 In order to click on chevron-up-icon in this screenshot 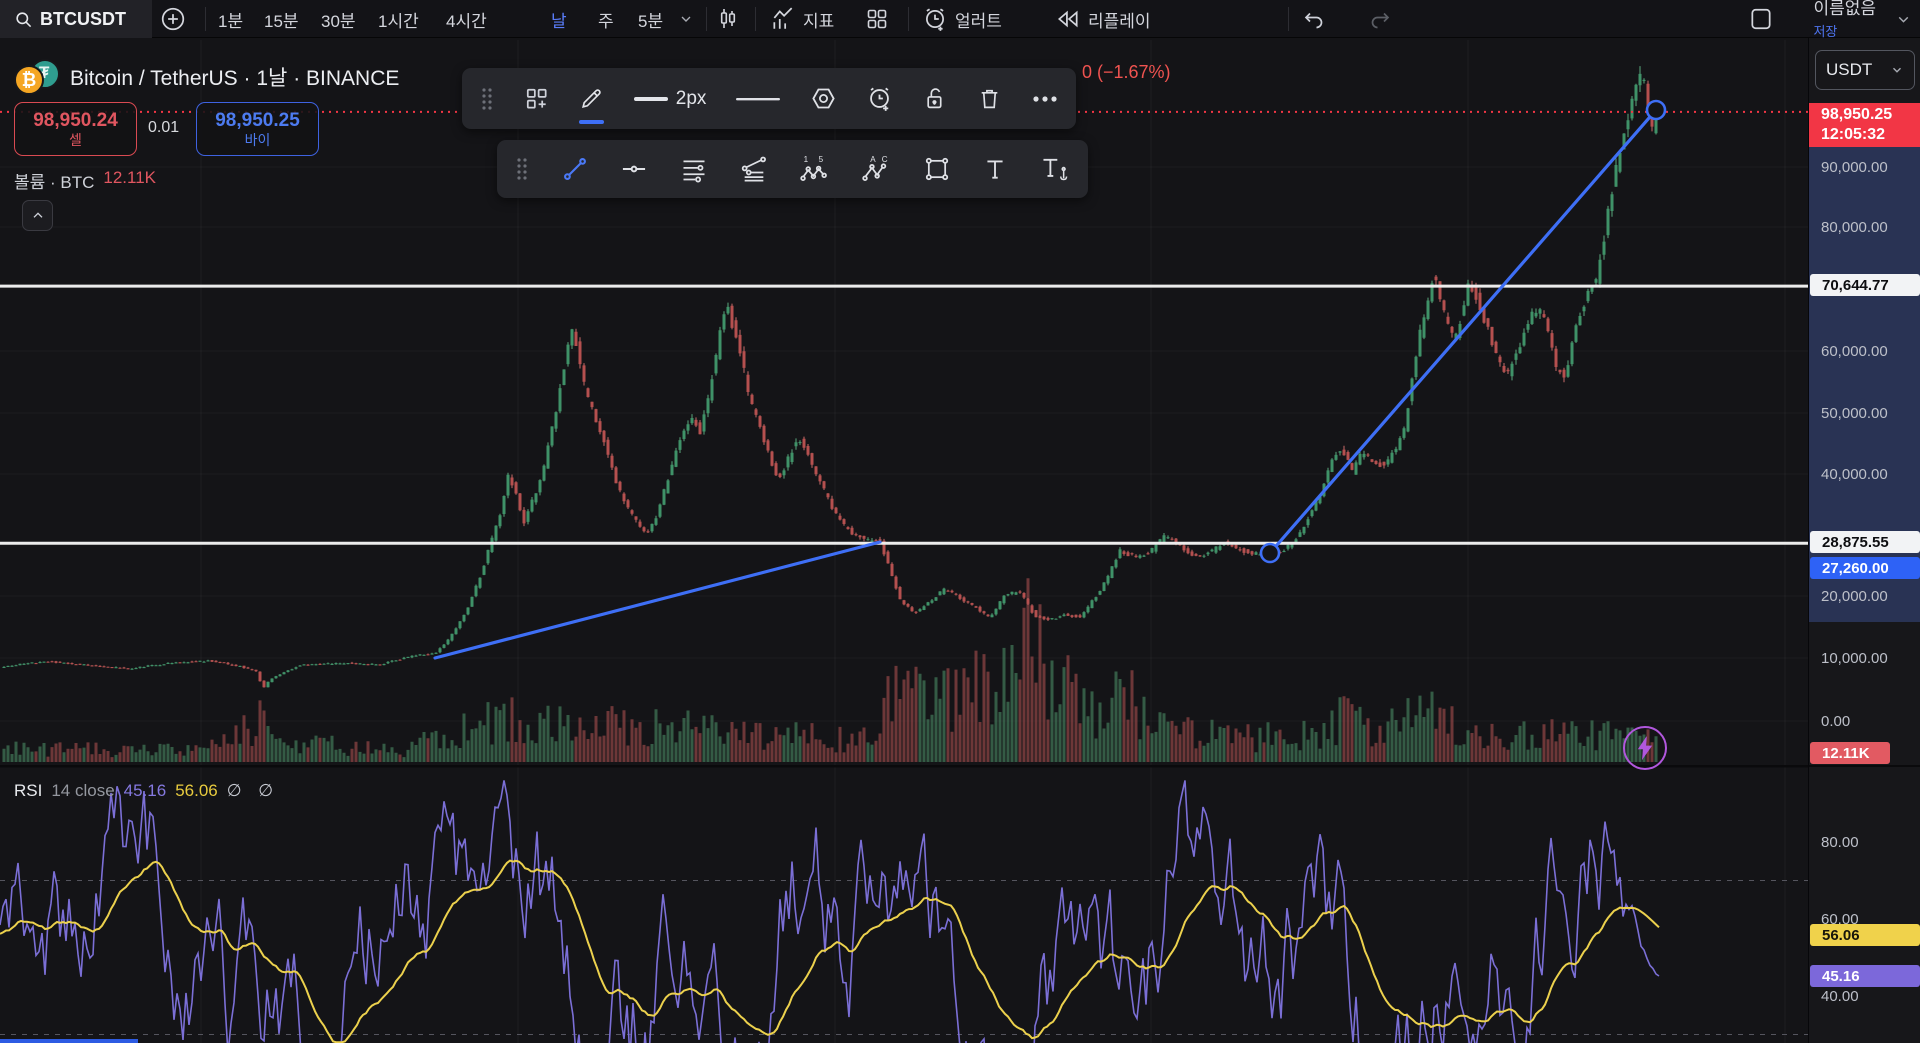, I will do `click(37, 214)`.